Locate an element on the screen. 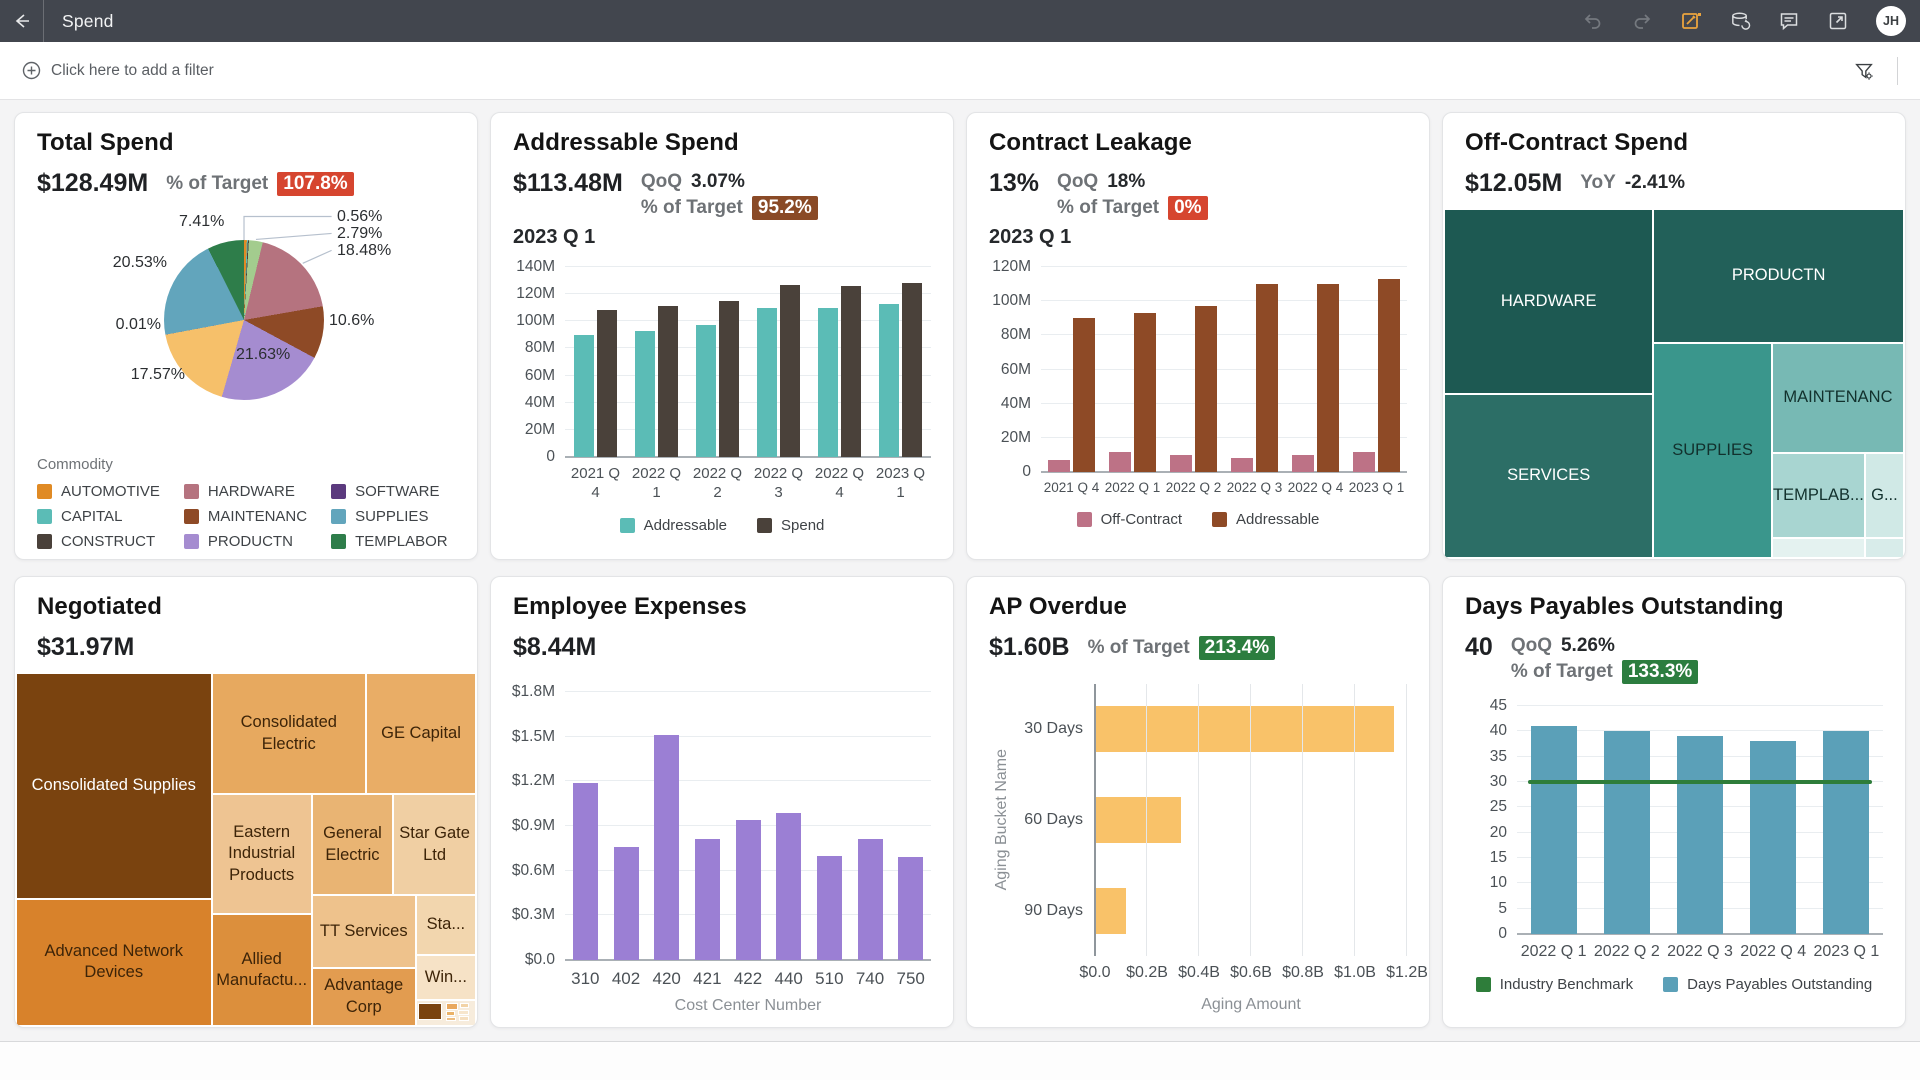  plus-circle-icon is located at coordinates (31, 70).